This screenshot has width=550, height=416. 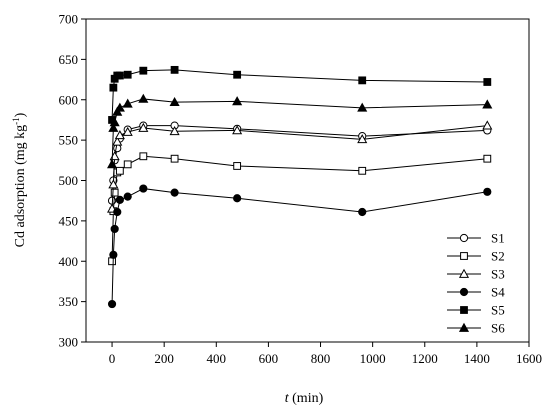 I want to click on legend: S1 S2 S3 S4 S5 S6, so click(x=476, y=283).